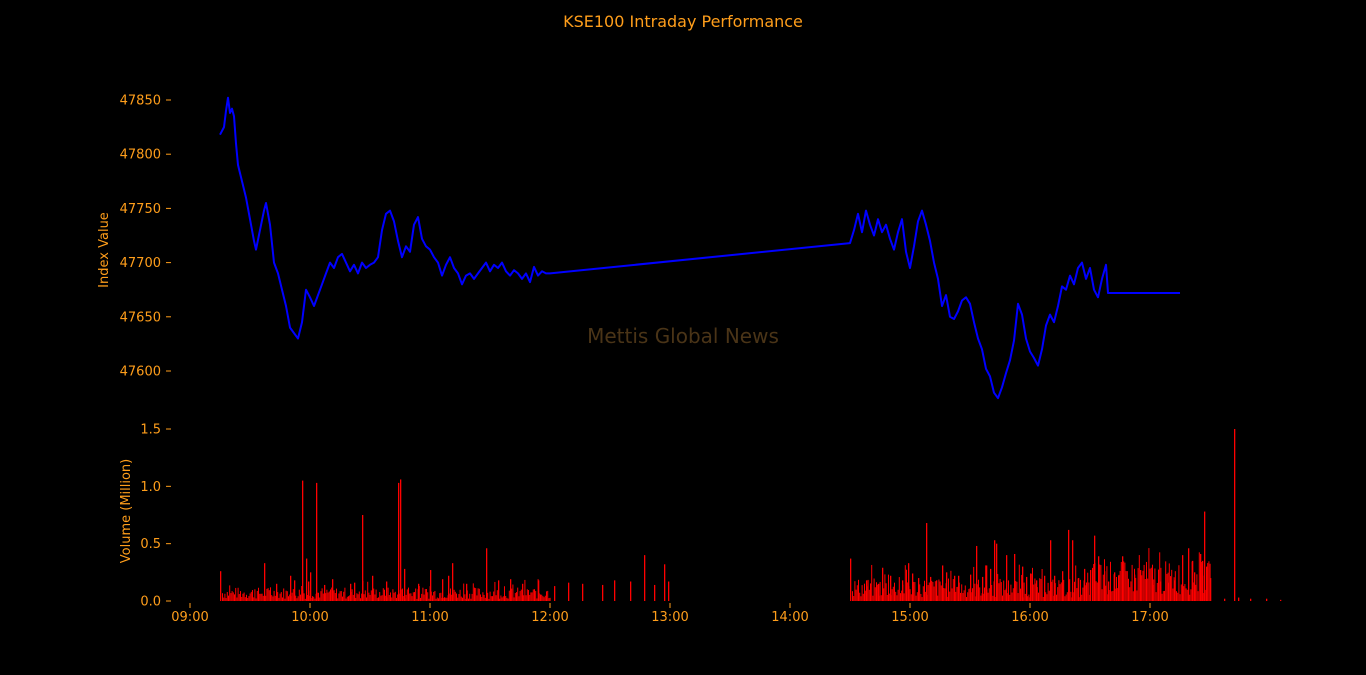 The image size is (1366, 675). Describe the element at coordinates (683, 21) in the screenshot. I see `chart-title: KSE100 Intraday Performance` at that location.